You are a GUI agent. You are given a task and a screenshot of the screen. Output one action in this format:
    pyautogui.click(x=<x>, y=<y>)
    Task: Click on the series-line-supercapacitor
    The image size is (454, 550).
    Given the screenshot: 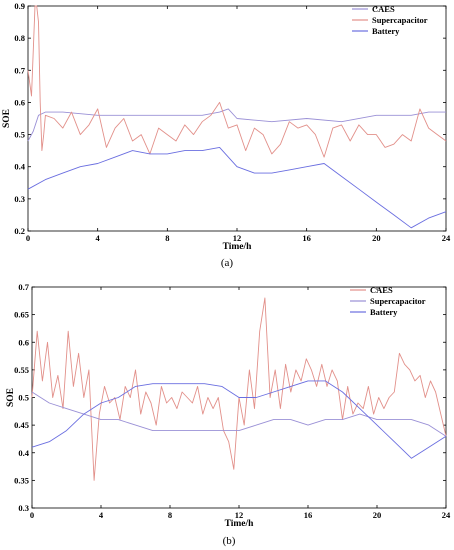 What is the action you would take?
    pyautogui.click(x=239, y=414)
    